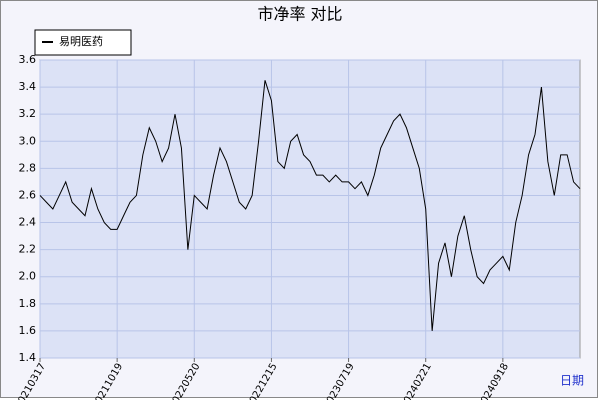 The height and width of the screenshot is (400, 600). Describe the element at coordinates (28, 167) in the screenshot. I see `y-tick-label: 2.8` at that location.